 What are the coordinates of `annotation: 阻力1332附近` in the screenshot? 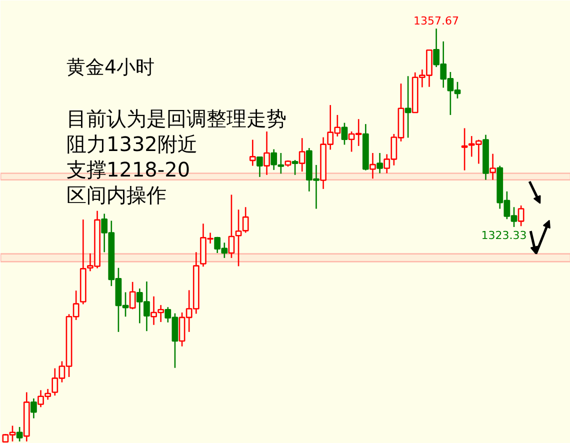 It's located at (132, 144).